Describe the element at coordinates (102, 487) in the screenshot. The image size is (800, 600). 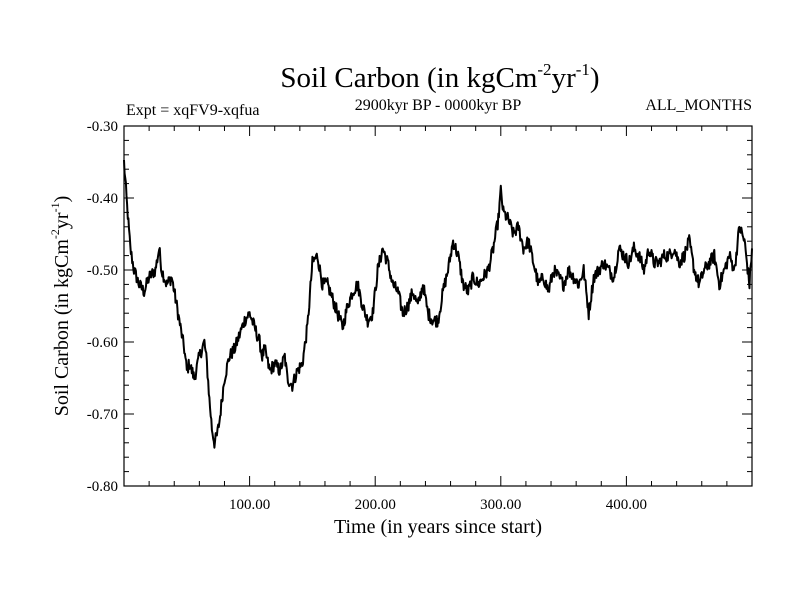
I see `y-tick-label: -0.80` at that location.